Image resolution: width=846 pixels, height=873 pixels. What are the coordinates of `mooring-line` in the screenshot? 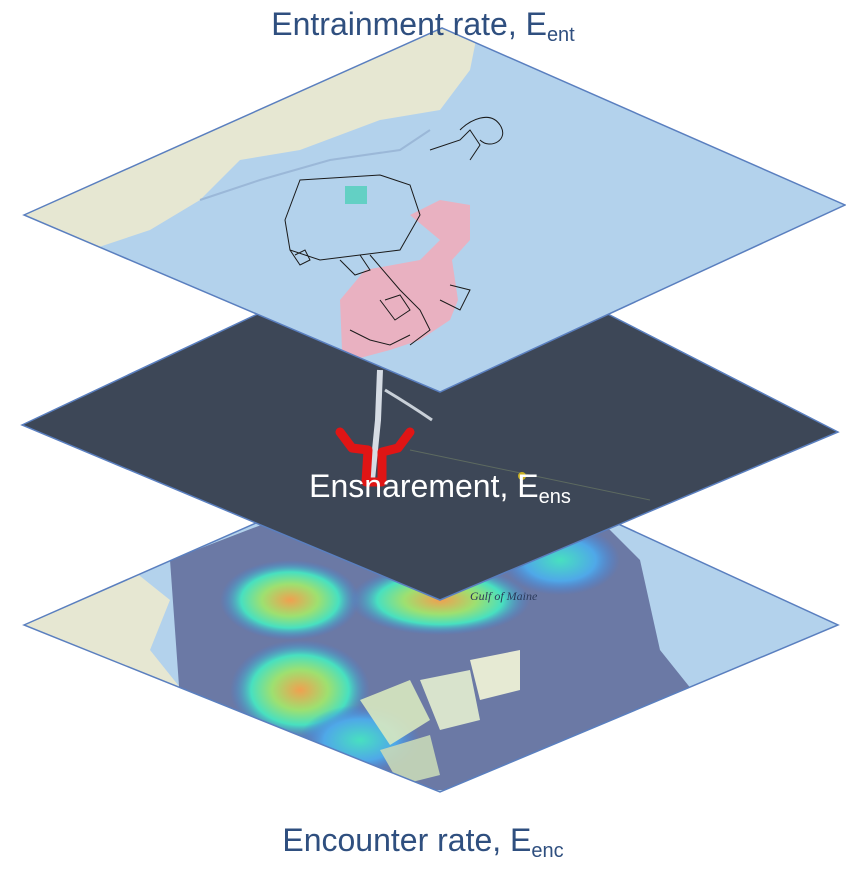 It's located at (530, 475).